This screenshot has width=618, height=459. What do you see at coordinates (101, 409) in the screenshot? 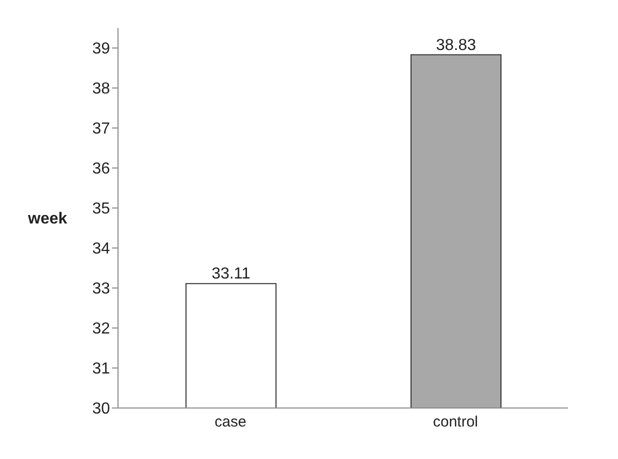
I see `y-tick-label: 30` at bounding box center [101, 409].